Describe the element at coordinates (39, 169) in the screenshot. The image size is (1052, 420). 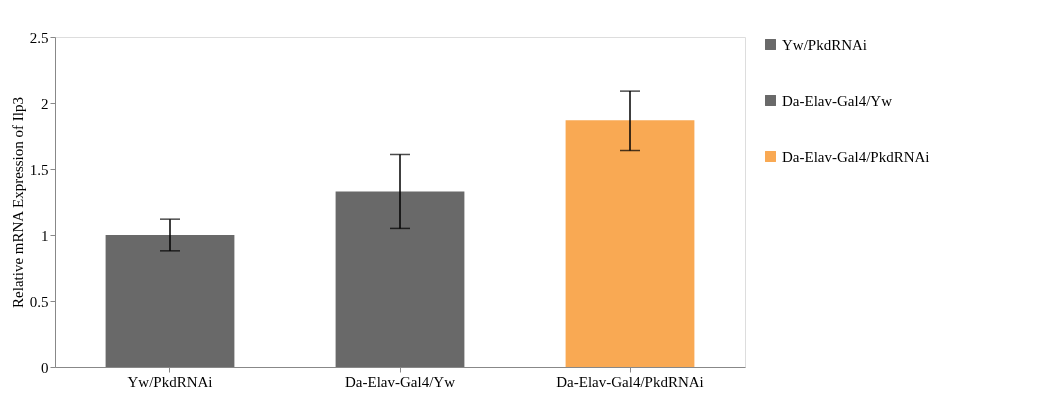
I see `y-tick-label: 1.5` at that location.